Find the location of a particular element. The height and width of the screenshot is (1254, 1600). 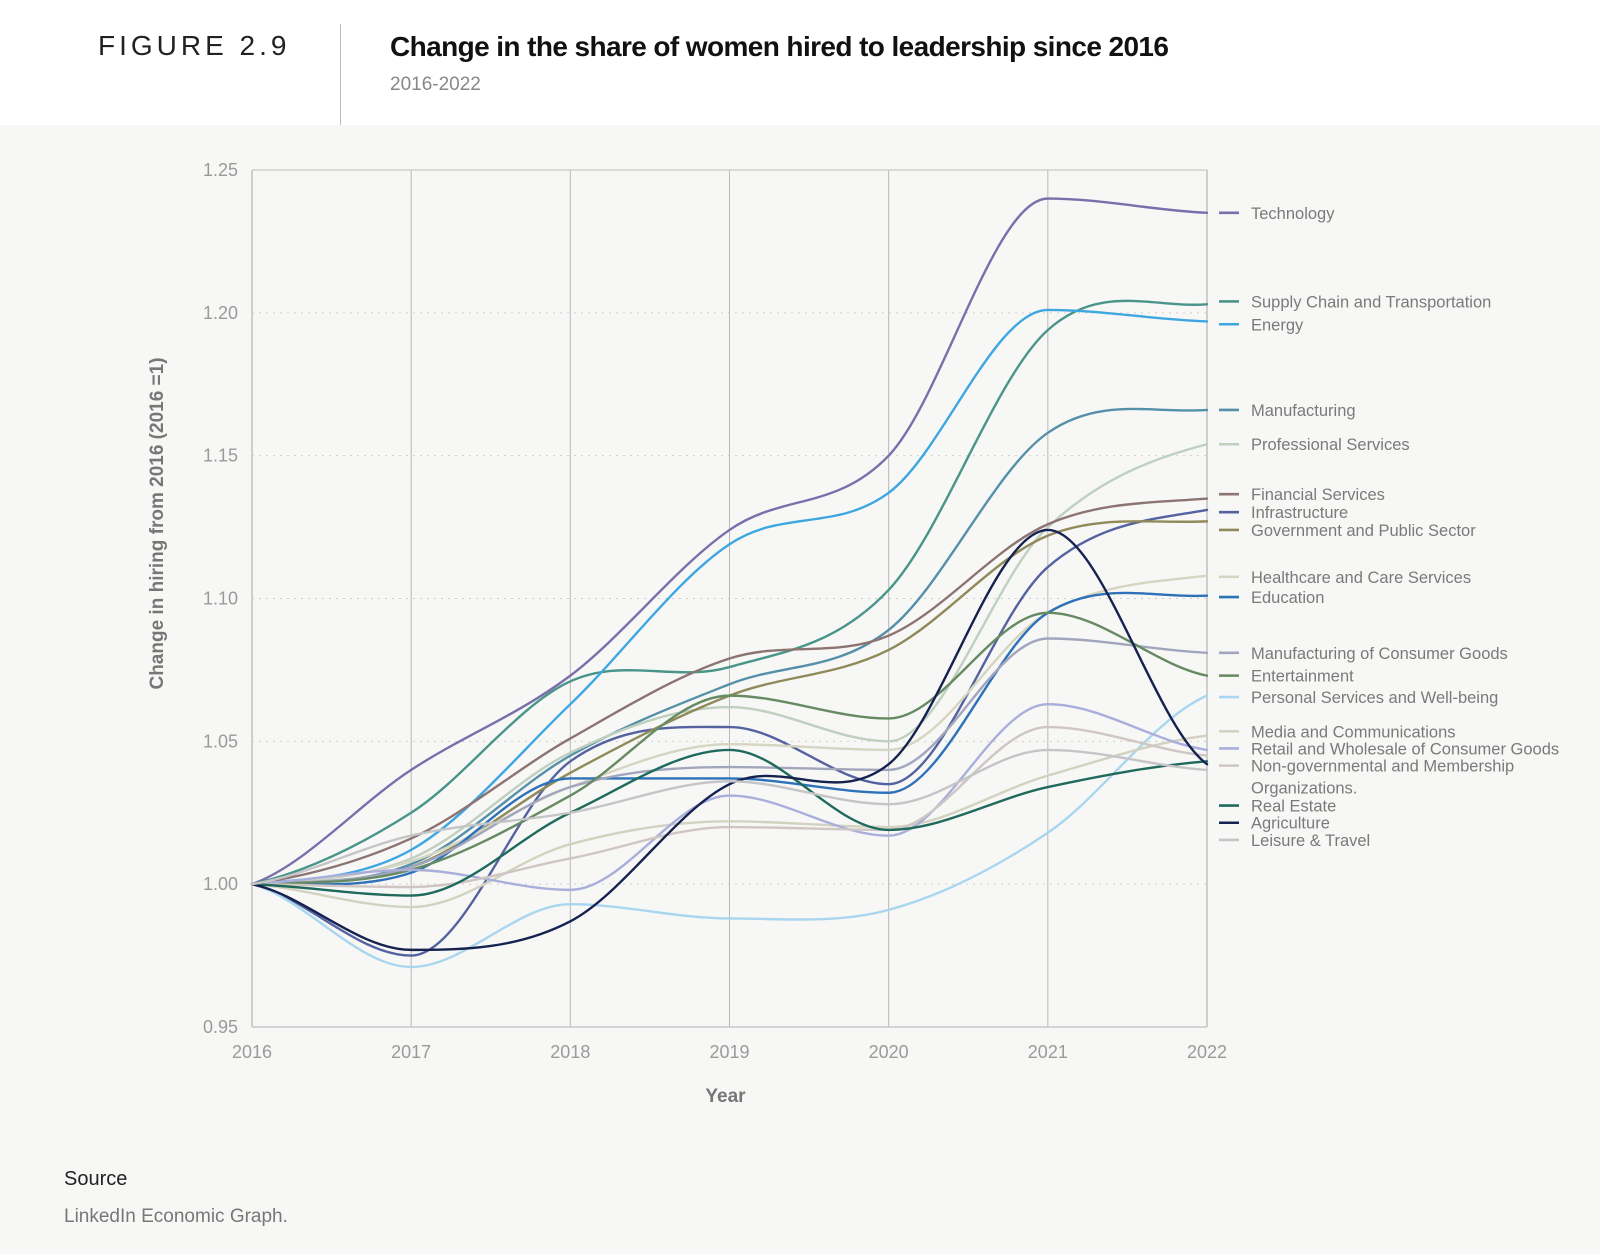

source-text: LinkedIn Economic Graph. is located at coordinates (176, 1216).